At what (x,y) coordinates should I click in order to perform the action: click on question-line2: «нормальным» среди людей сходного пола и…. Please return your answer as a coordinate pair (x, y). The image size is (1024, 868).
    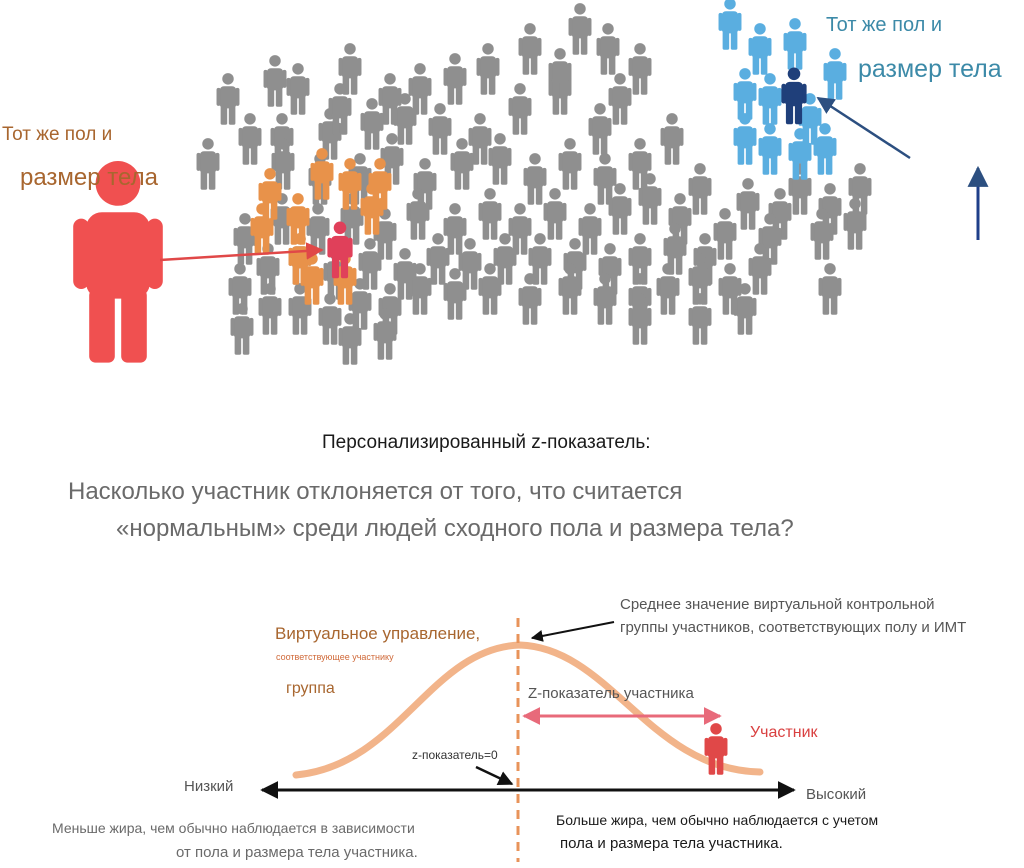
    Looking at the image, I should click on (455, 528).